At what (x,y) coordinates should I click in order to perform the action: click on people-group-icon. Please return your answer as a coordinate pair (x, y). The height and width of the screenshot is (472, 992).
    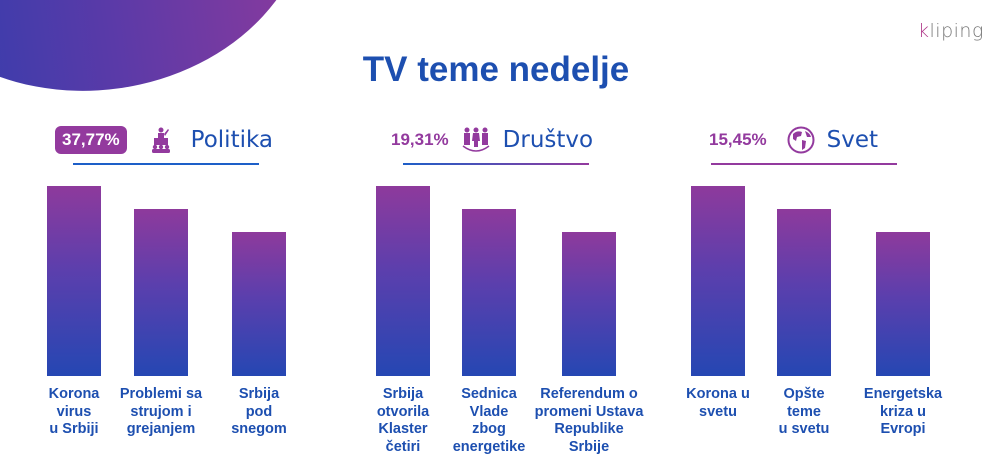
    Looking at the image, I should click on (476, 139).